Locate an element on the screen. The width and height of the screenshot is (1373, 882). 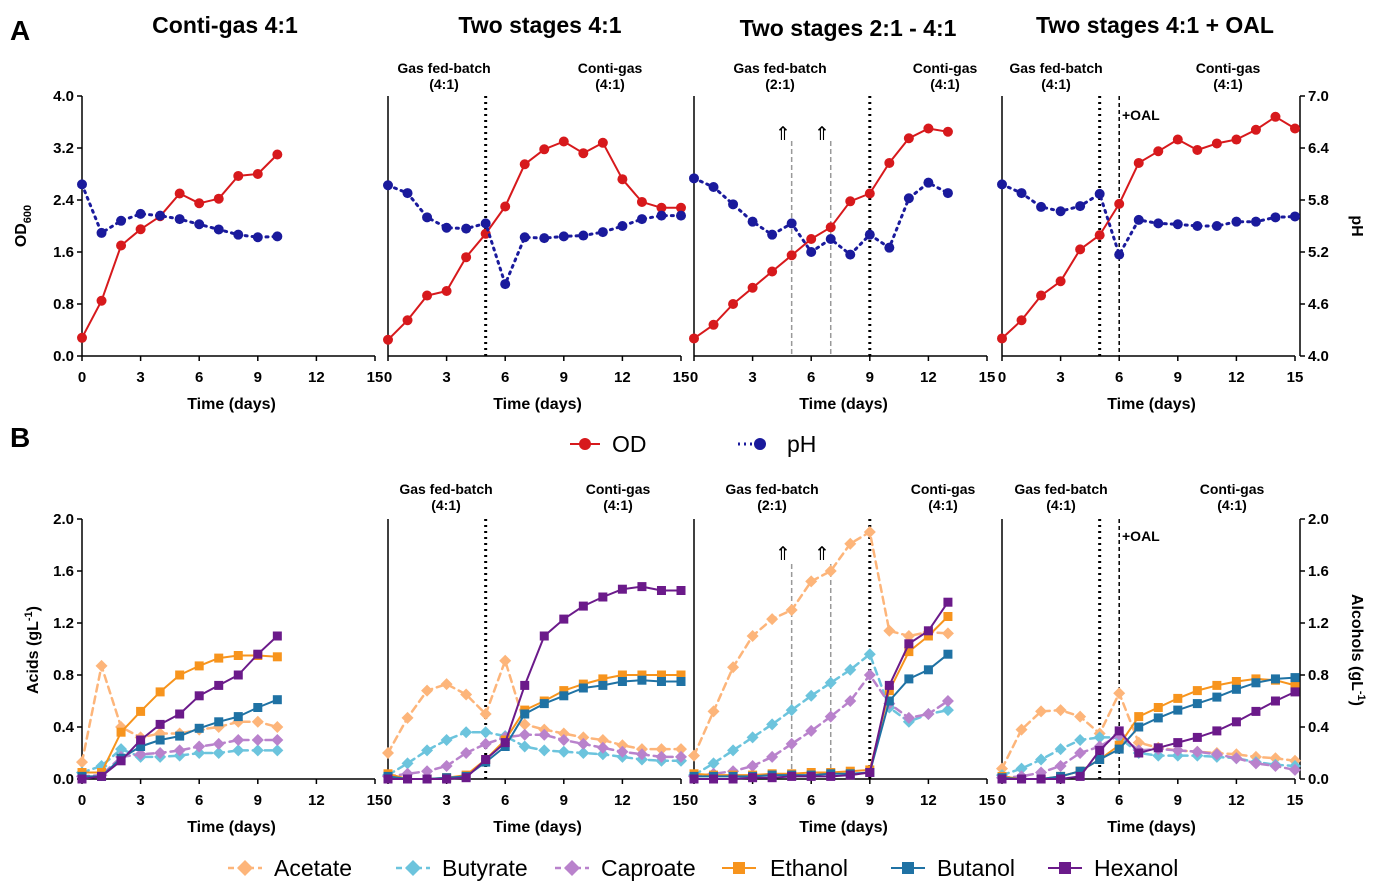
series-hexanol is located at coordinates (1148, 735).